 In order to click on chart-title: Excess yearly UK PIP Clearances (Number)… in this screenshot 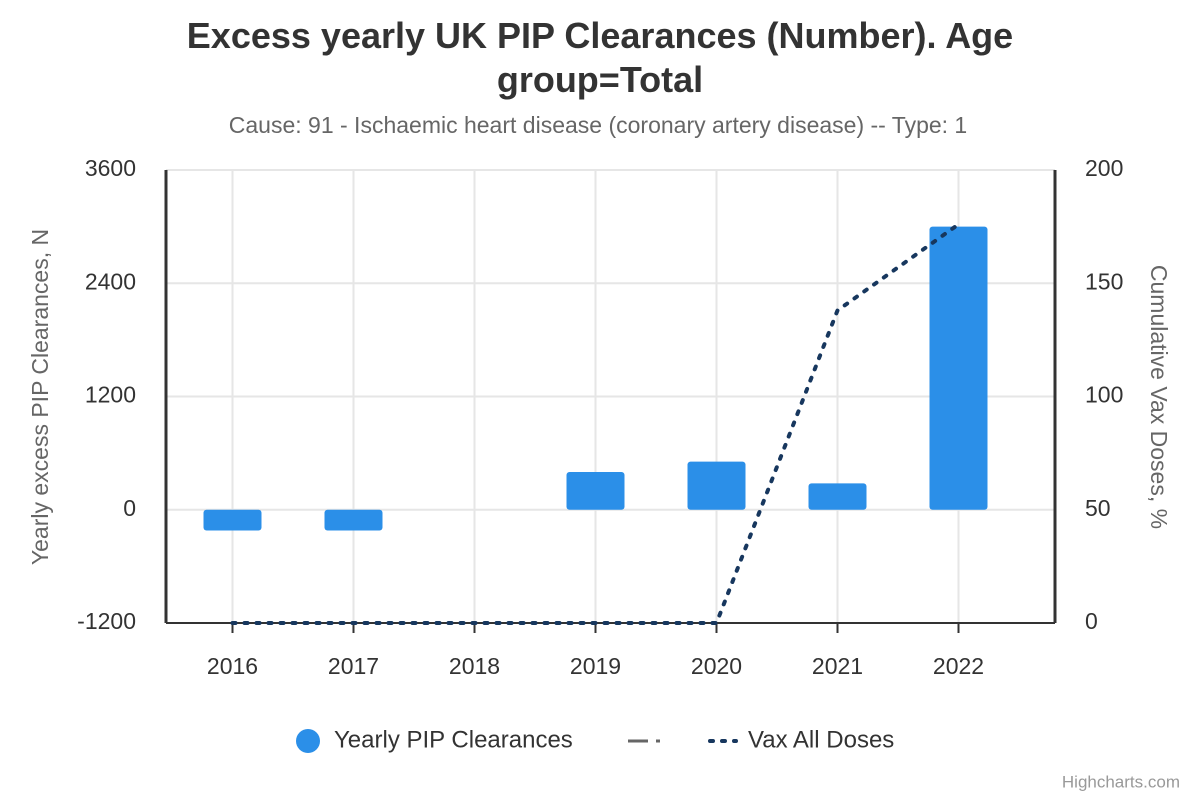, I will do `click(600, 57)`.